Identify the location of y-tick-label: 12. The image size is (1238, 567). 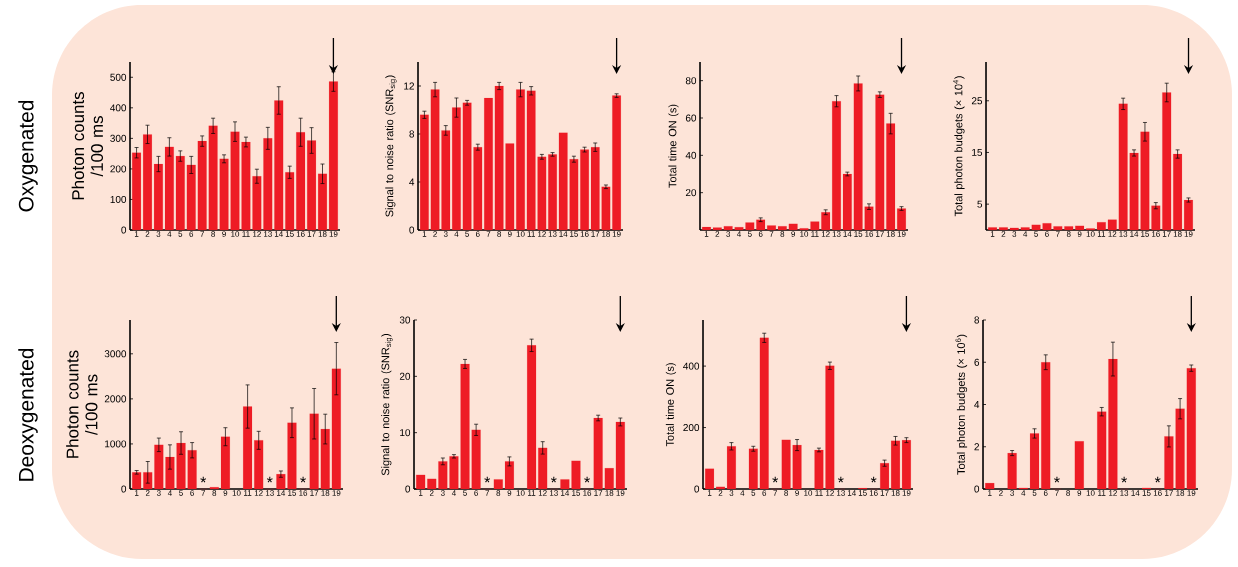
(409, 86).